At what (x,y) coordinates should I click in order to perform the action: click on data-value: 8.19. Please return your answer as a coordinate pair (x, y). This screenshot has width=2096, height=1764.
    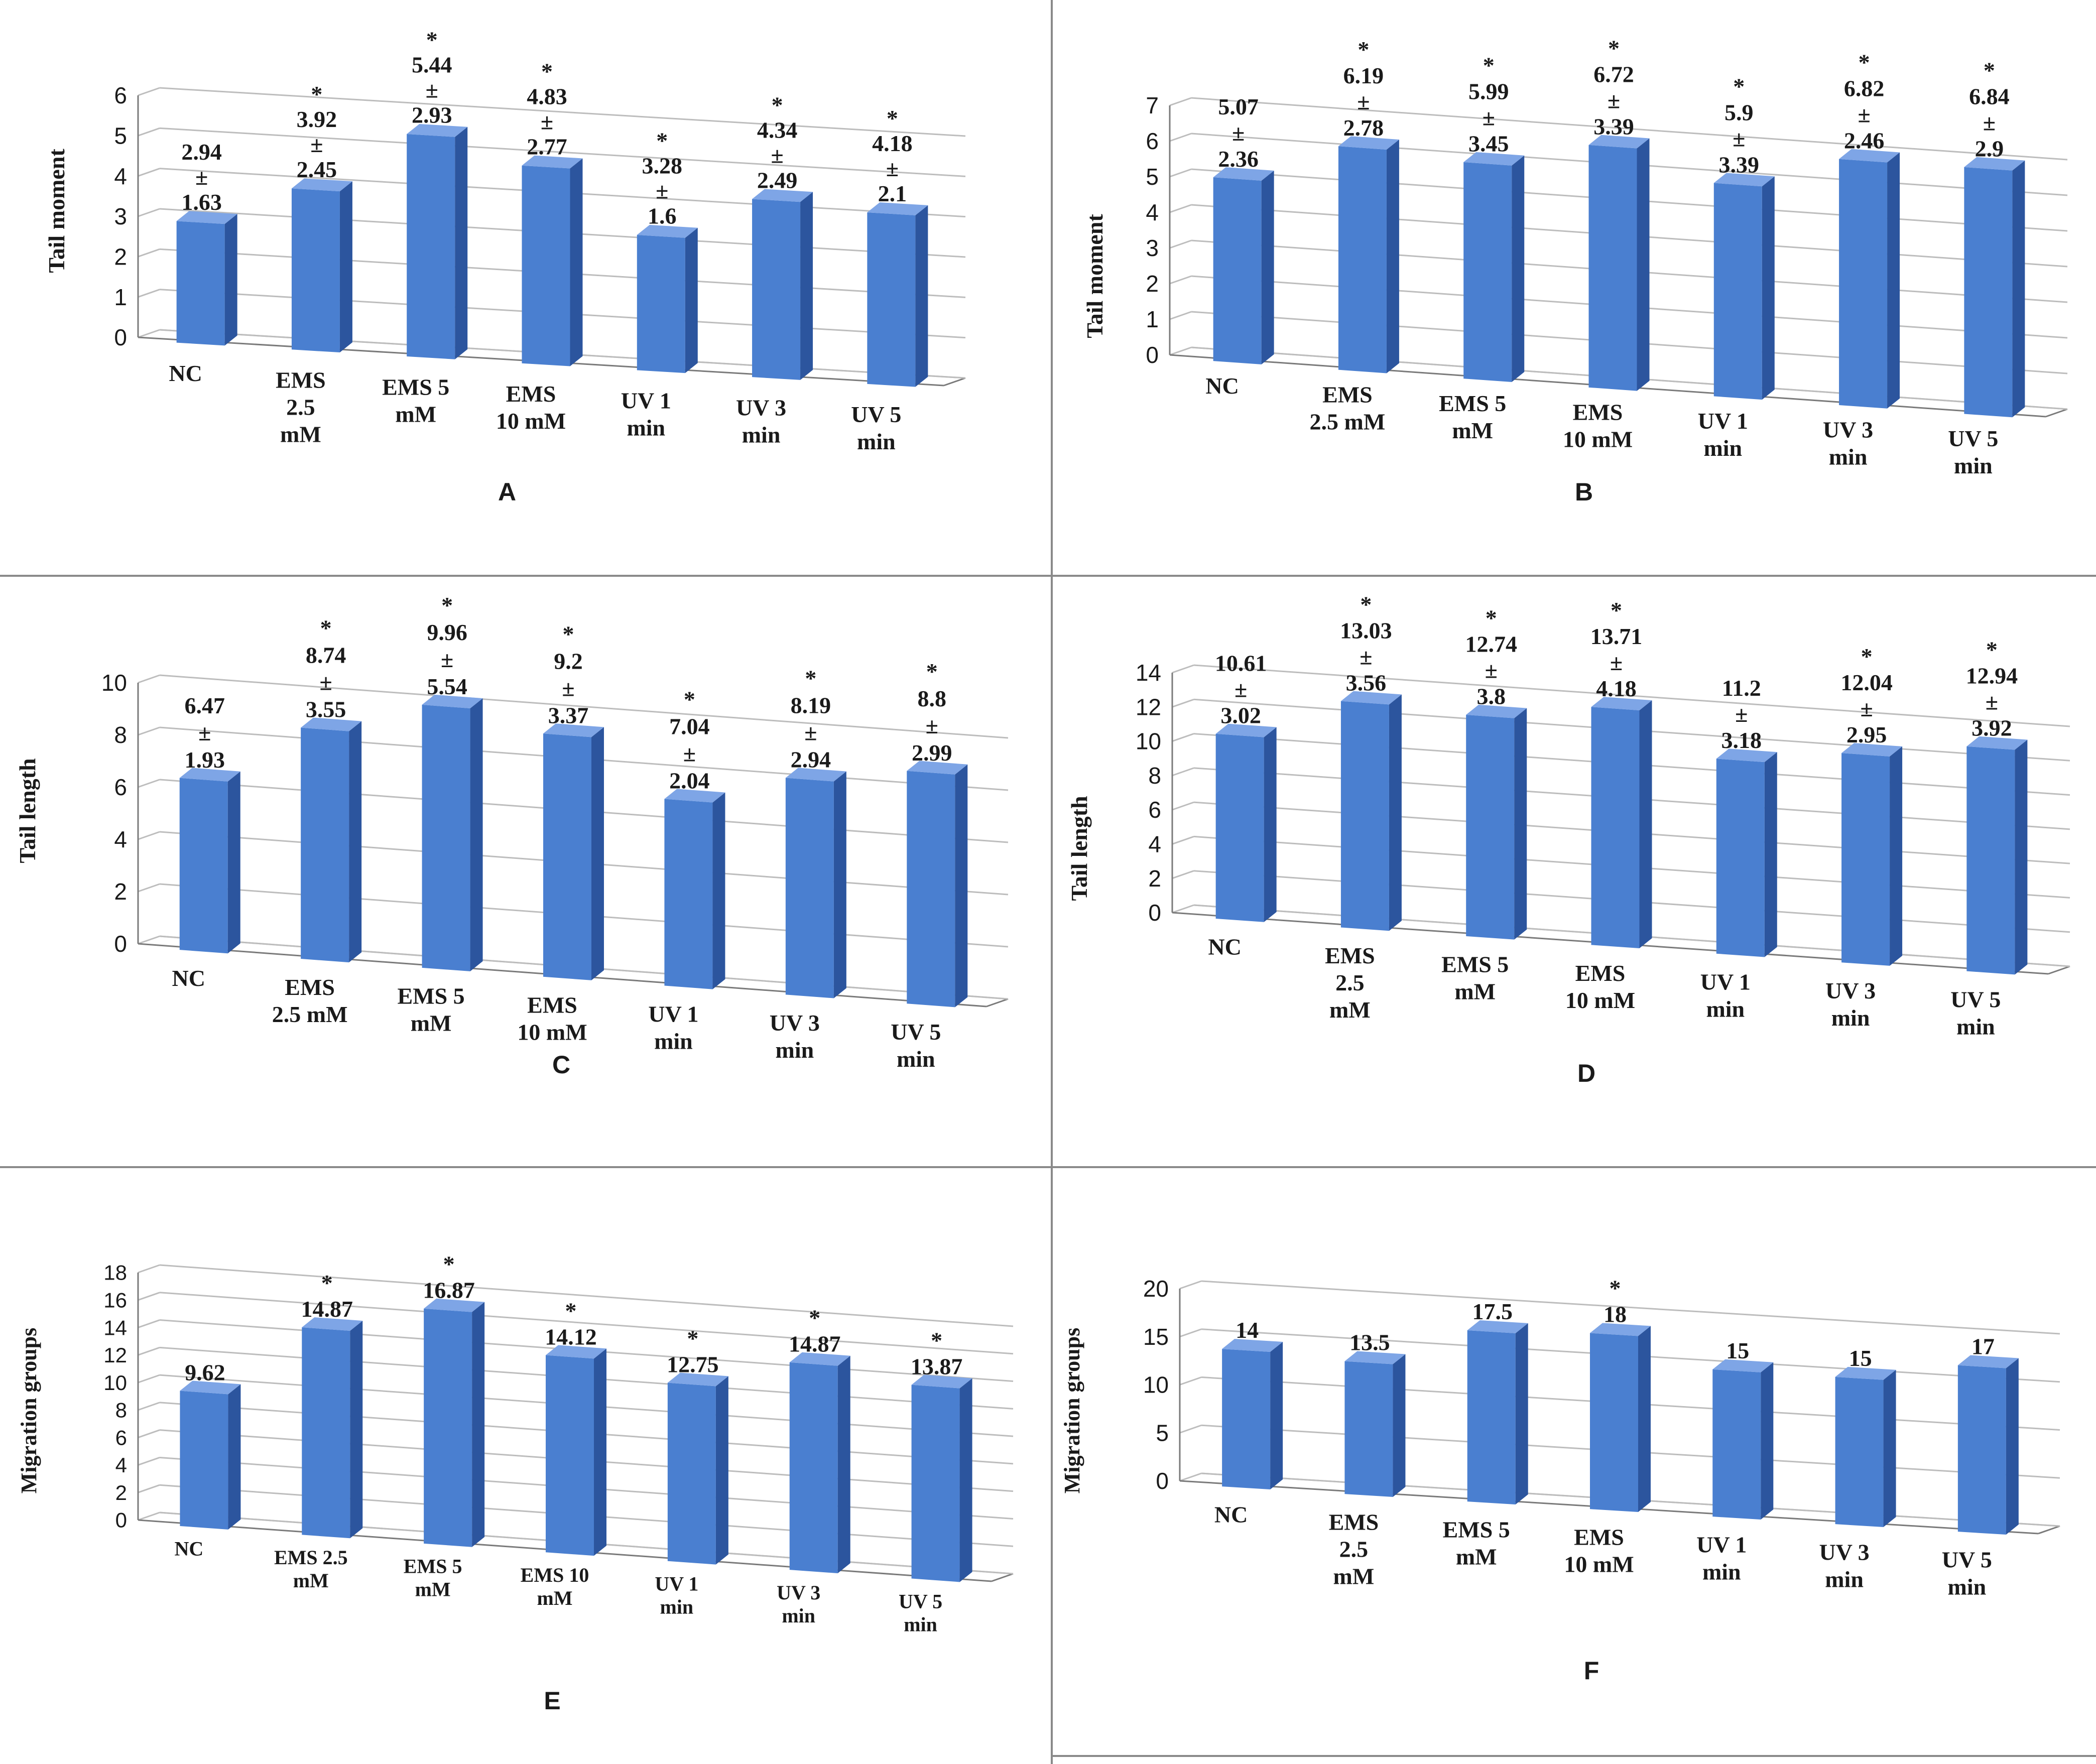
    Looking at the image, I should click on (811, 705).